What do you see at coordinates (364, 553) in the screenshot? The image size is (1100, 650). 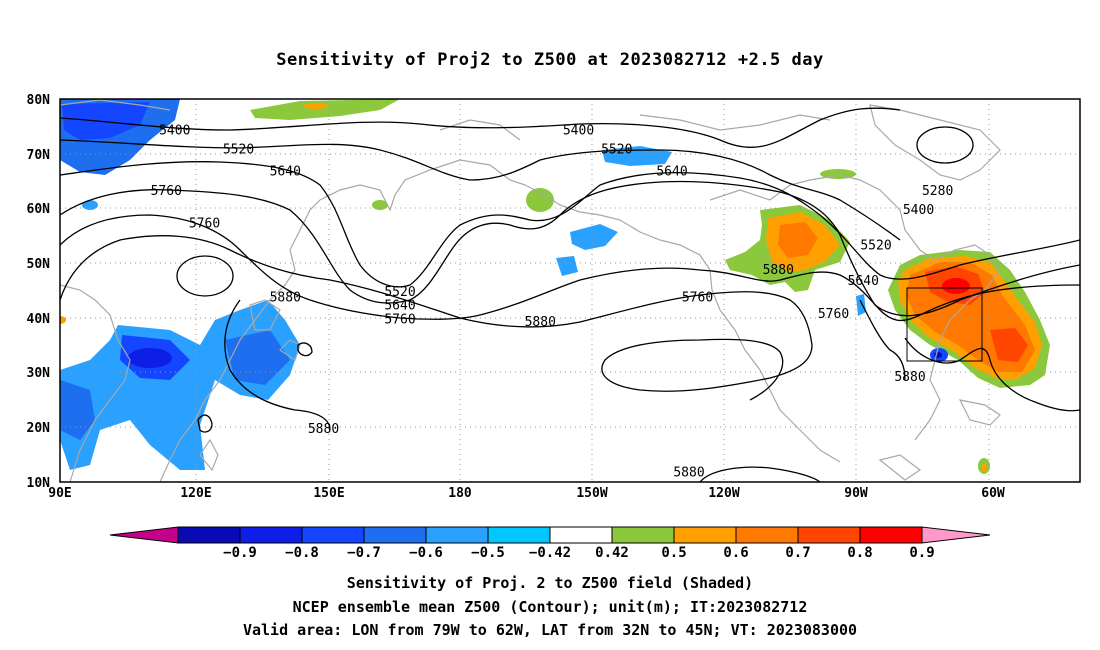 I see `colorbar-tick-label: −0.7` at bounding box center [364, 553].